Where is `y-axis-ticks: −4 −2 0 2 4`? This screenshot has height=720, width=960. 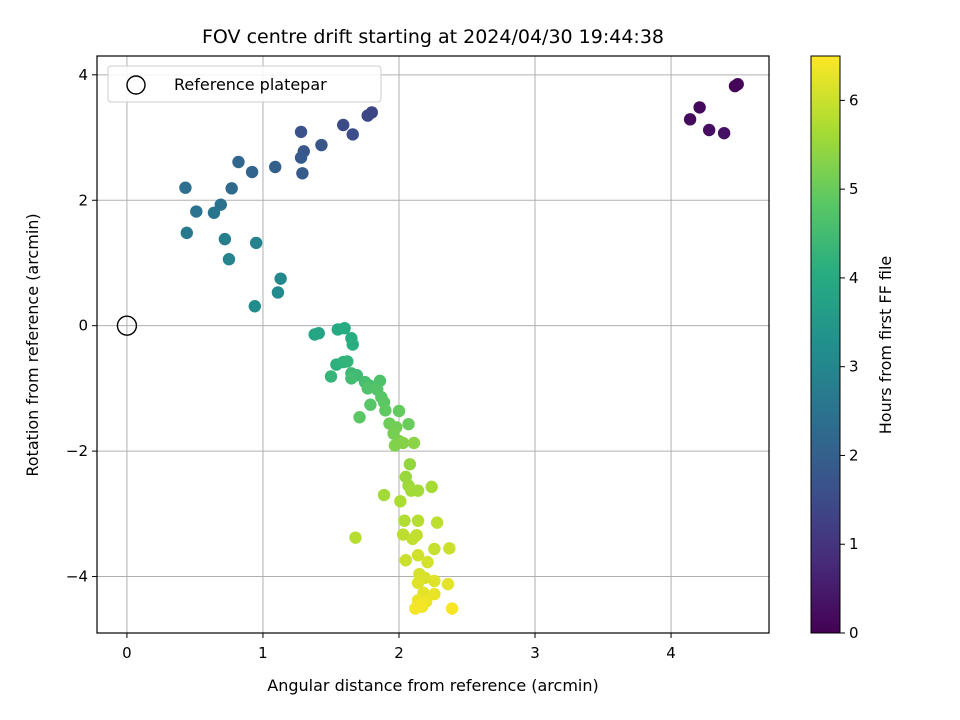 y-axis-ticks: −4 −2 0 2 4 is located at coordinates (81, 326).